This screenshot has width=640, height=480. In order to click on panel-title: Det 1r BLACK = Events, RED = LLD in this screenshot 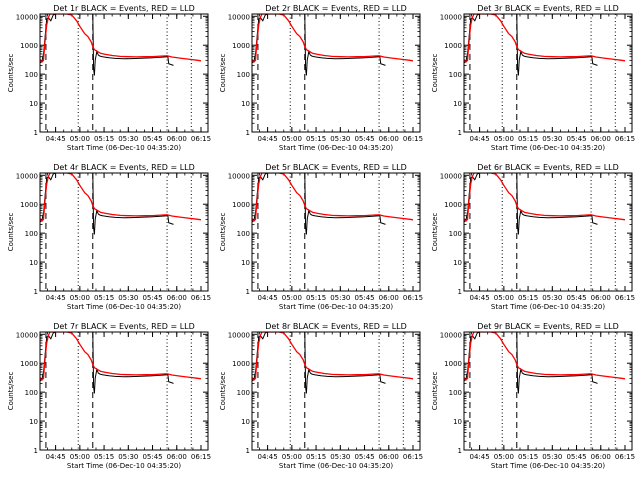, I will do `click(124, 8)`.